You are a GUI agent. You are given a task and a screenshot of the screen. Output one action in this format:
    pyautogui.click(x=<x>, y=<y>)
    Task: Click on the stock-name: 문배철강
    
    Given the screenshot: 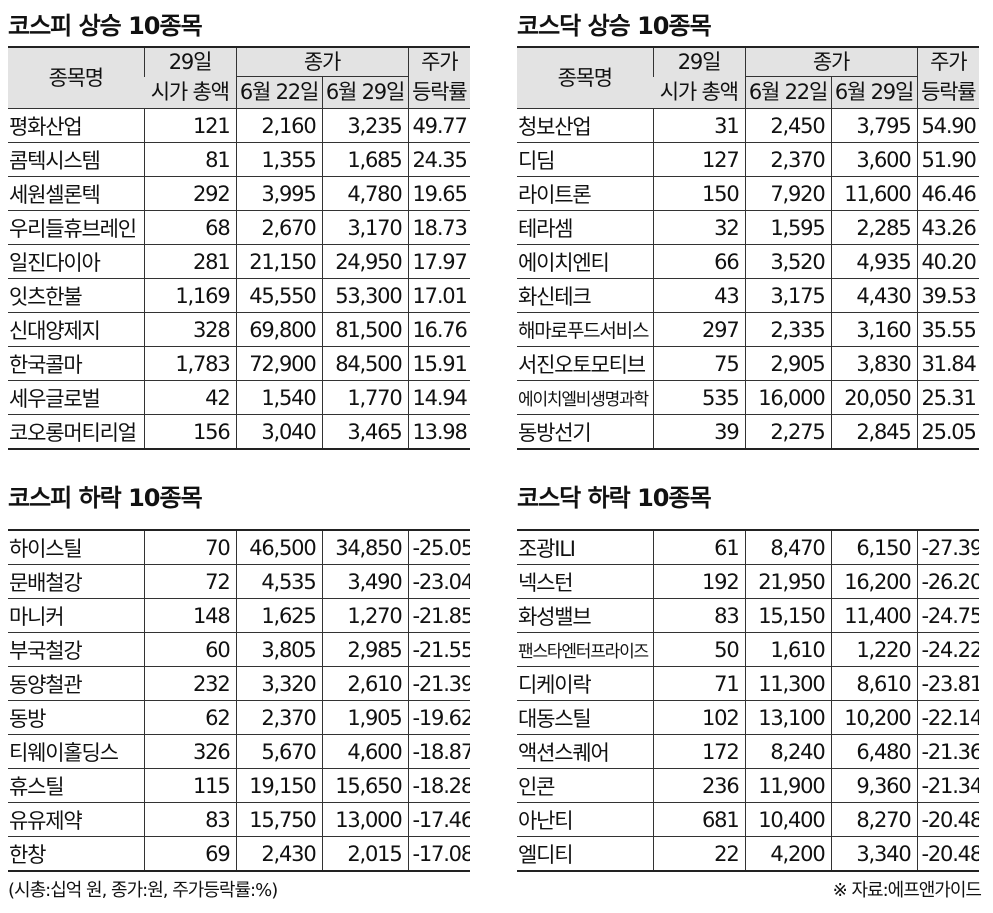 What is the action you would take?
    pyautogui.click(x=76, y=581)
    